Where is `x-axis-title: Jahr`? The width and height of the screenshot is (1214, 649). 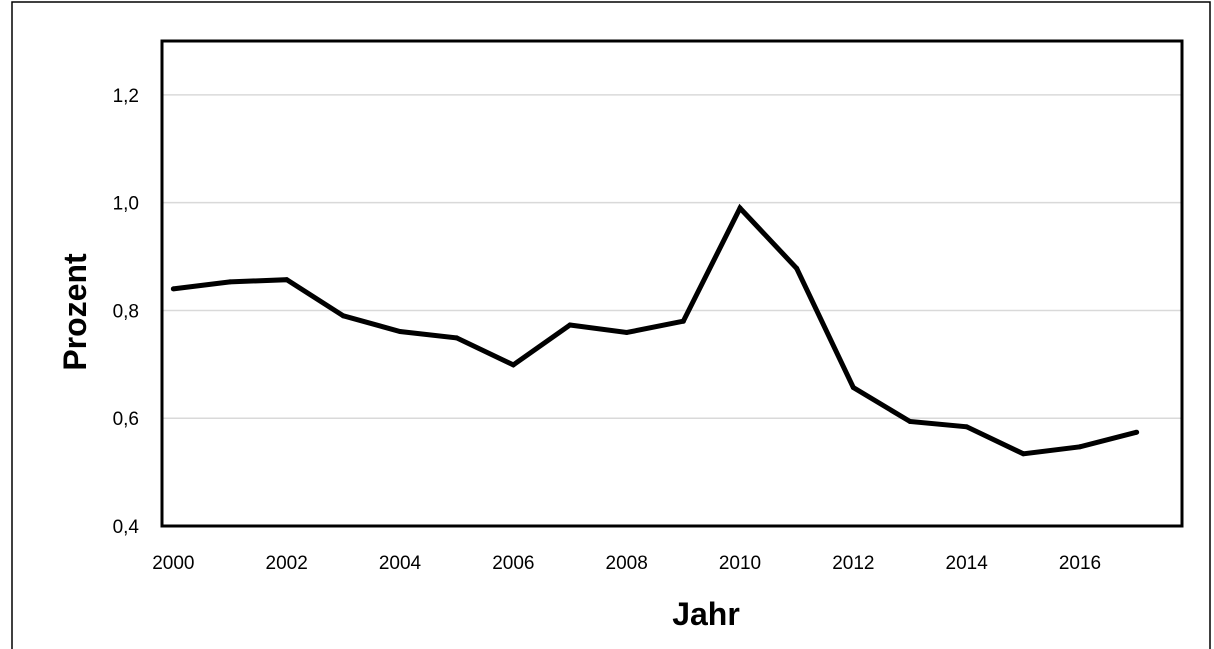 x-axis-title: Jahr is located at coordinates (706, 614).